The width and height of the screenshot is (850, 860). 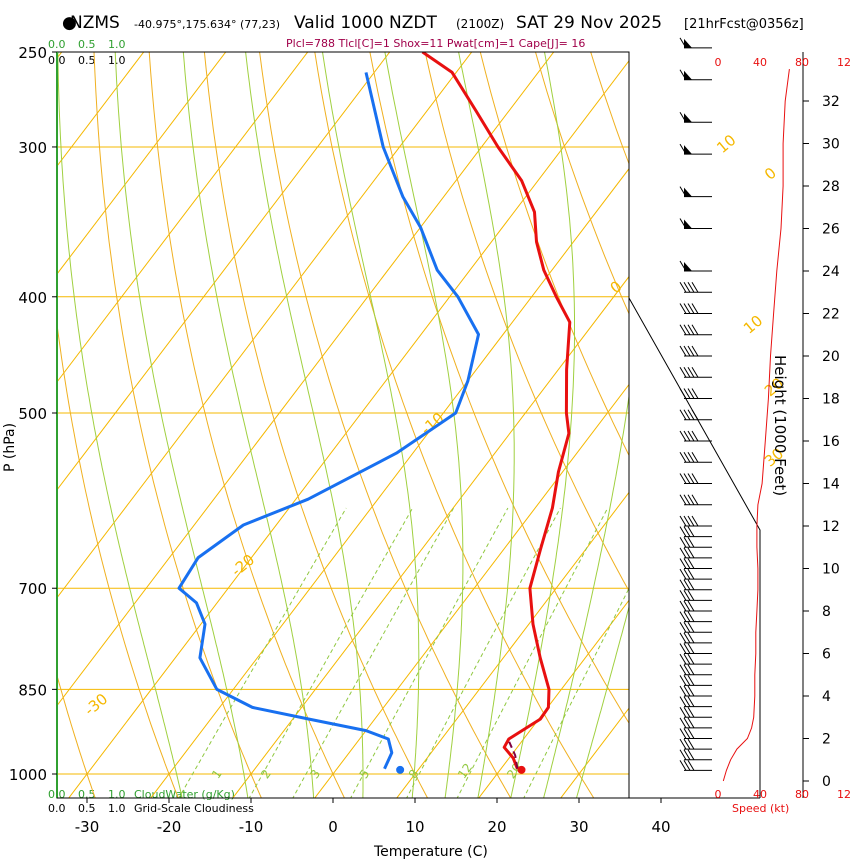 I want to click on mixing-ratio-label-5: 12, so click(x=465, y=771).